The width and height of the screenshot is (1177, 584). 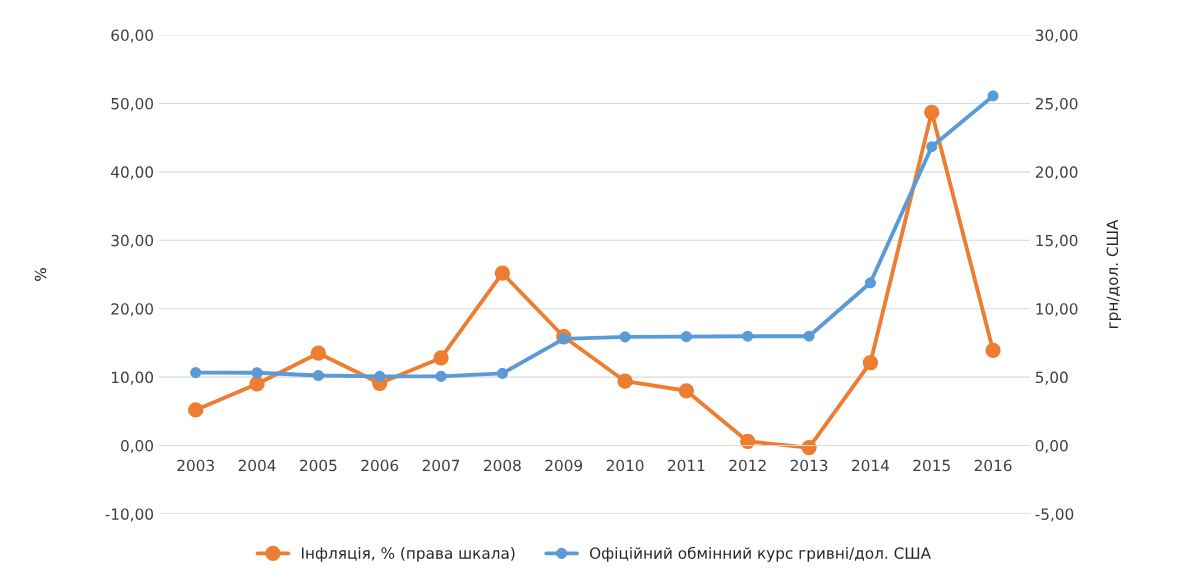 What do you see at coordinates (132, 36) in the screenshot?
I see `y-tick-label: 60,00` at bounding box center [132, 36].